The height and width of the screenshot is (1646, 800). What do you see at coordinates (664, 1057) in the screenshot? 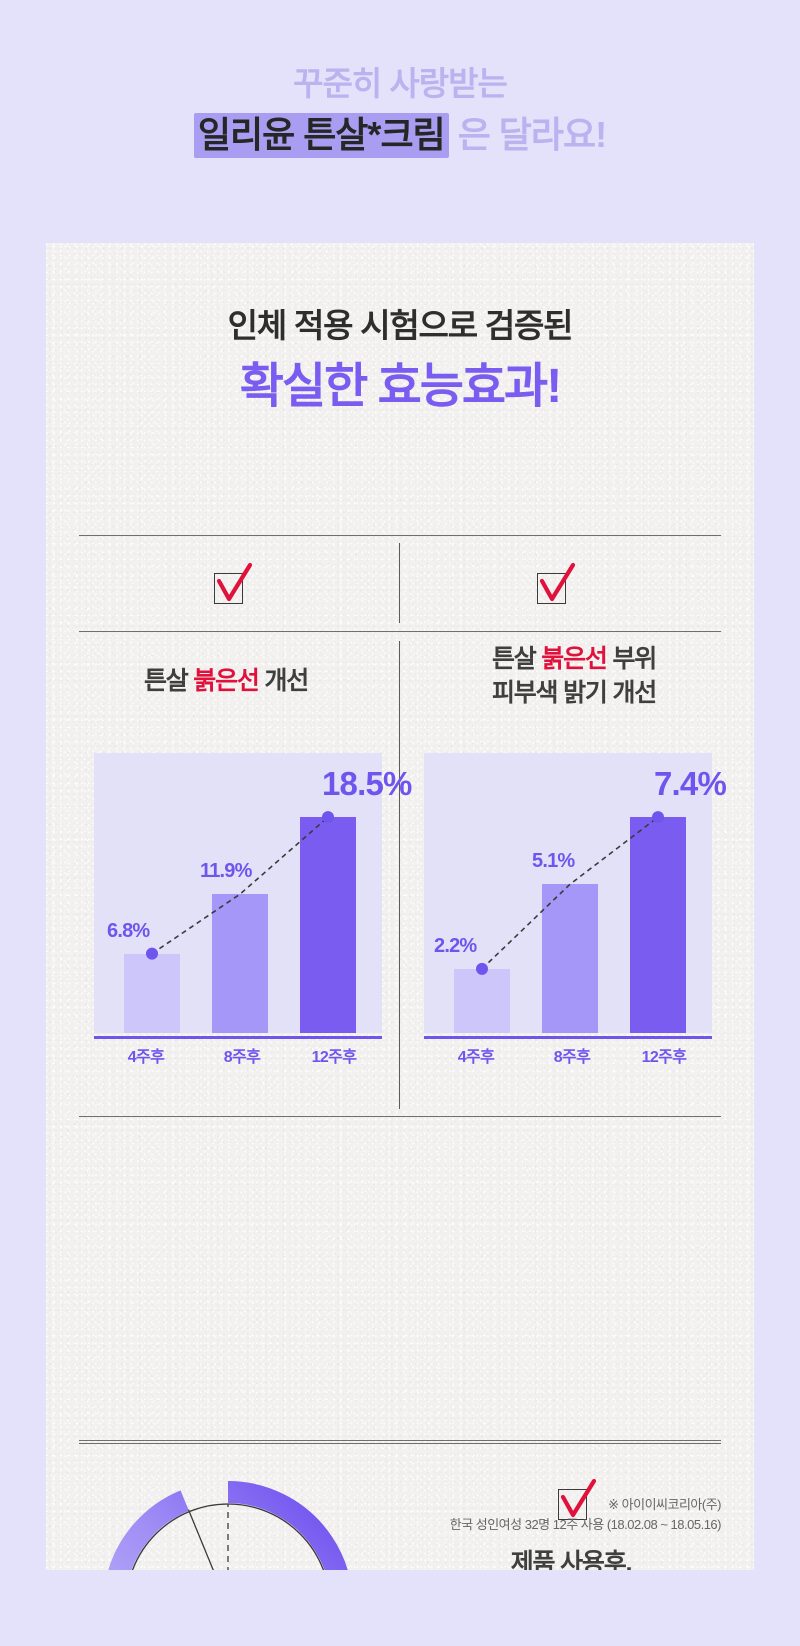
I see `right-tick-2: 12주후` at bounding box center [664, 1057].